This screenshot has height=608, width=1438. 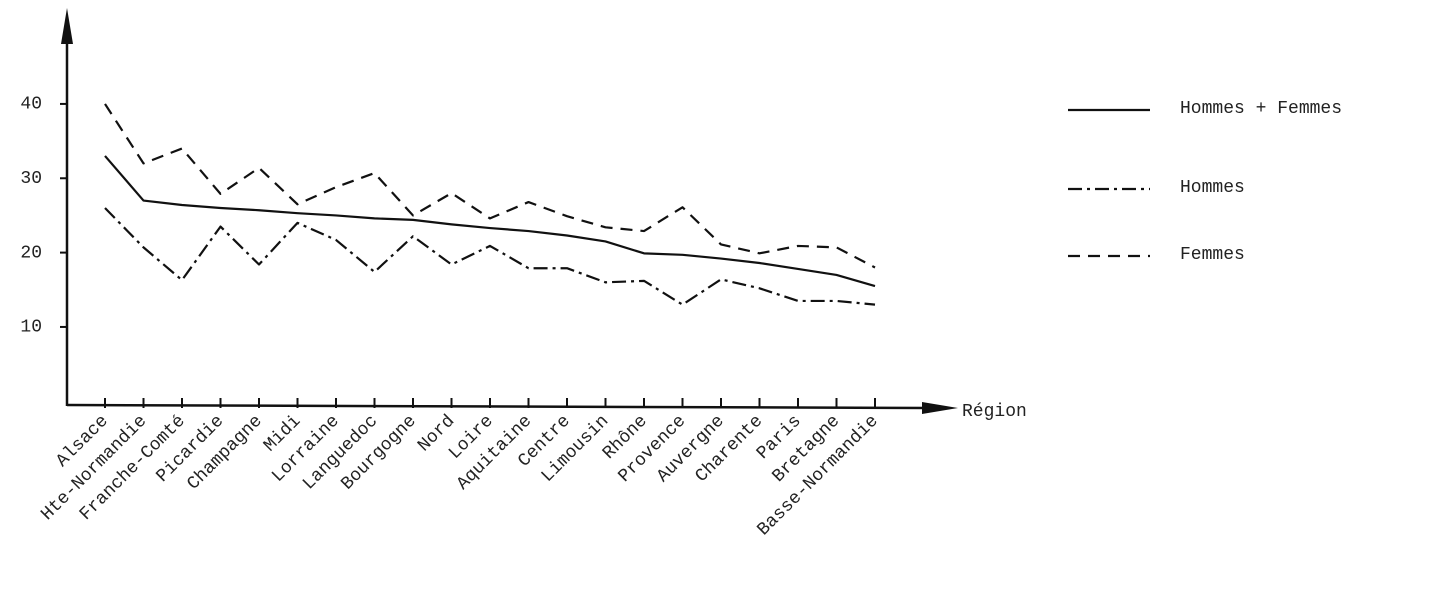 I want to click on x-axis-label: Région, so click(x=994, y=412).